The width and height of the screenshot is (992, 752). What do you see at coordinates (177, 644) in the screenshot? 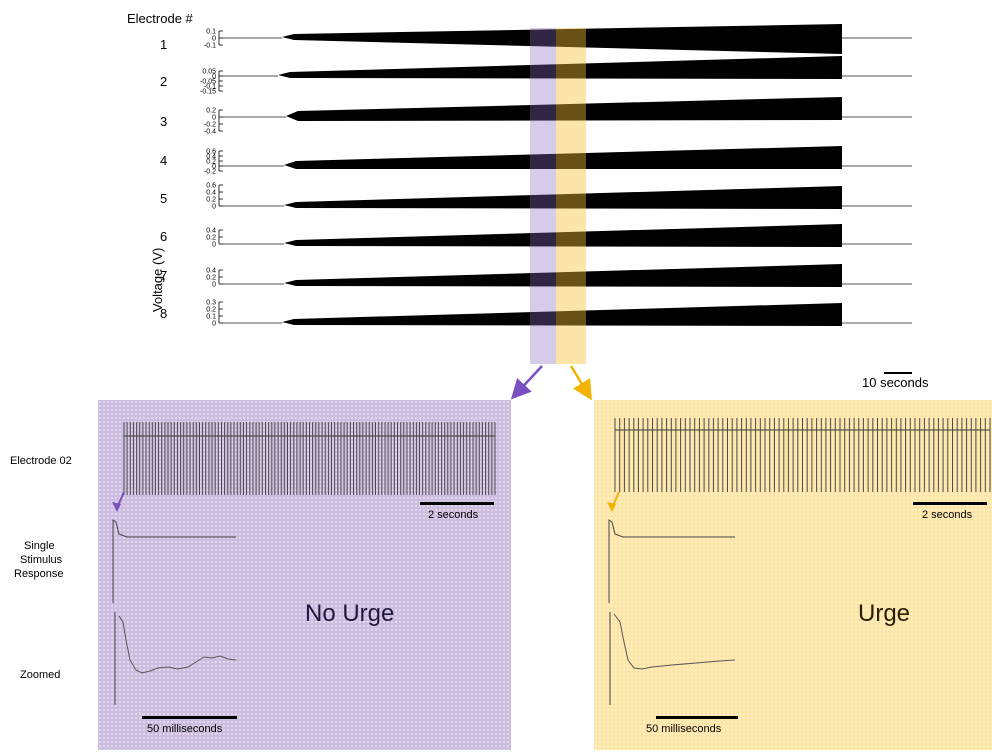
I see `no-urge-zoomed` at bounding box center [177, 644].